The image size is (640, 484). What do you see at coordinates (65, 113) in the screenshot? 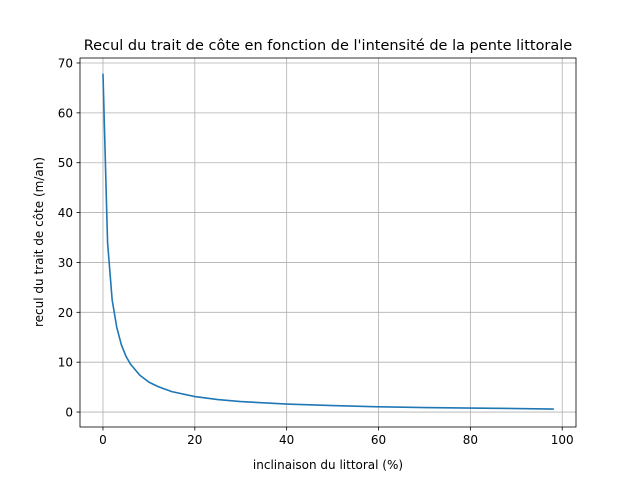
I see `y-tick-label: 60` at bounding box center [65, 113].